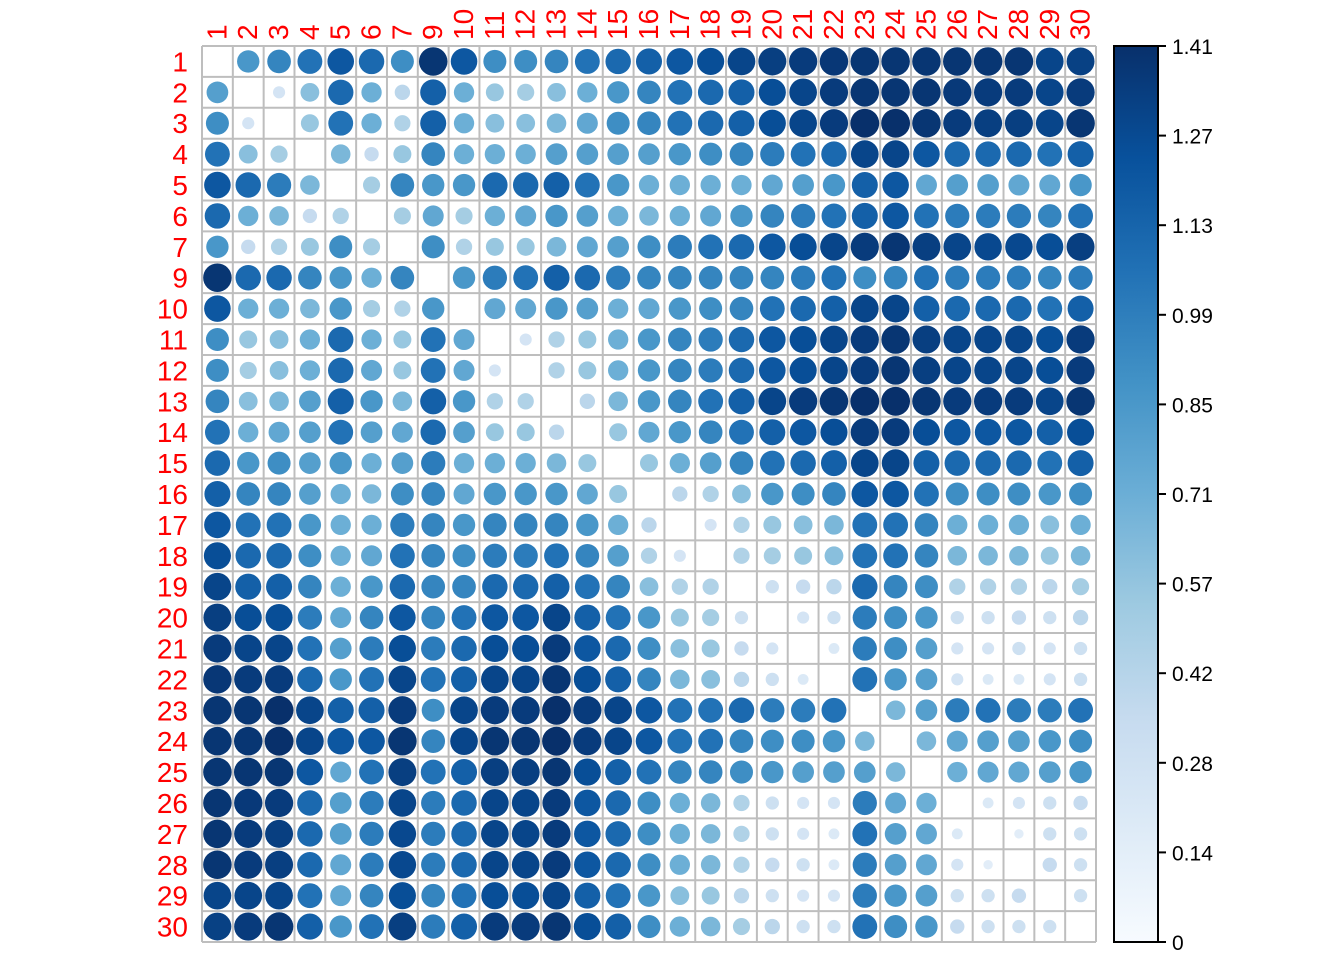 The width and height of the screenshot is (1344, 965). Describe the element at coordinates (1192, 764) in the screenshot. I see `colorbar-tick-label: 0.28` at that location.